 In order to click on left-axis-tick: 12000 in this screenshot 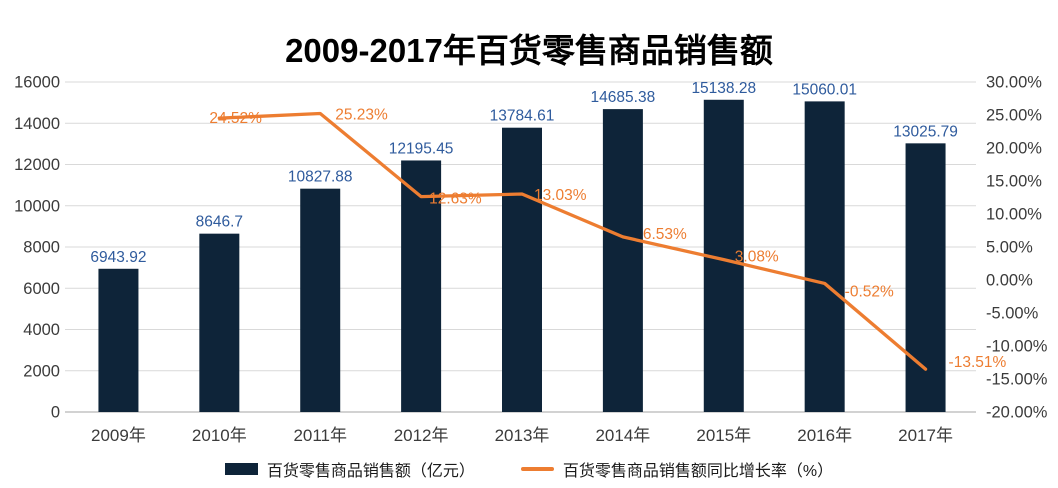, I will do `click(37, 165)`.